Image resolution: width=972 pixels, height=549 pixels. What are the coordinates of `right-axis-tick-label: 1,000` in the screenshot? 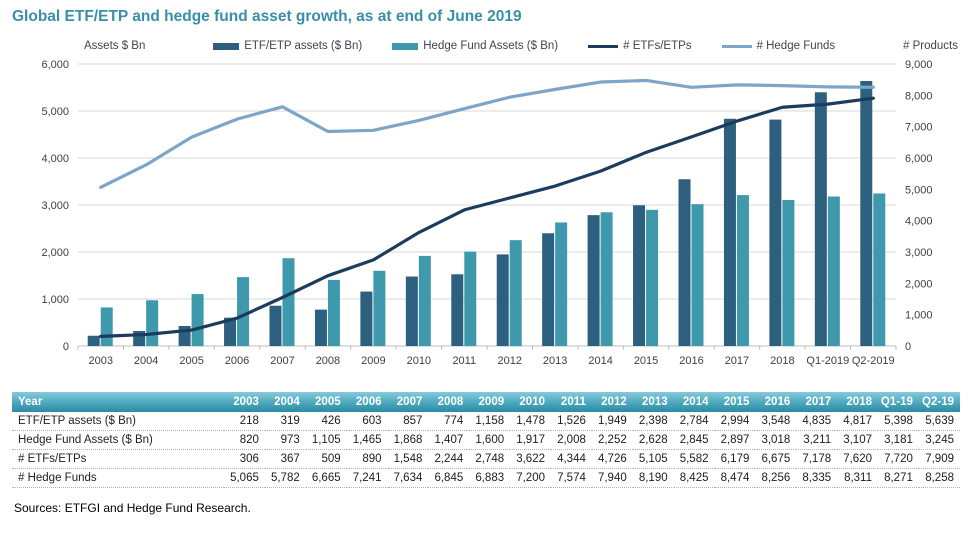 It's located at (919, 316).